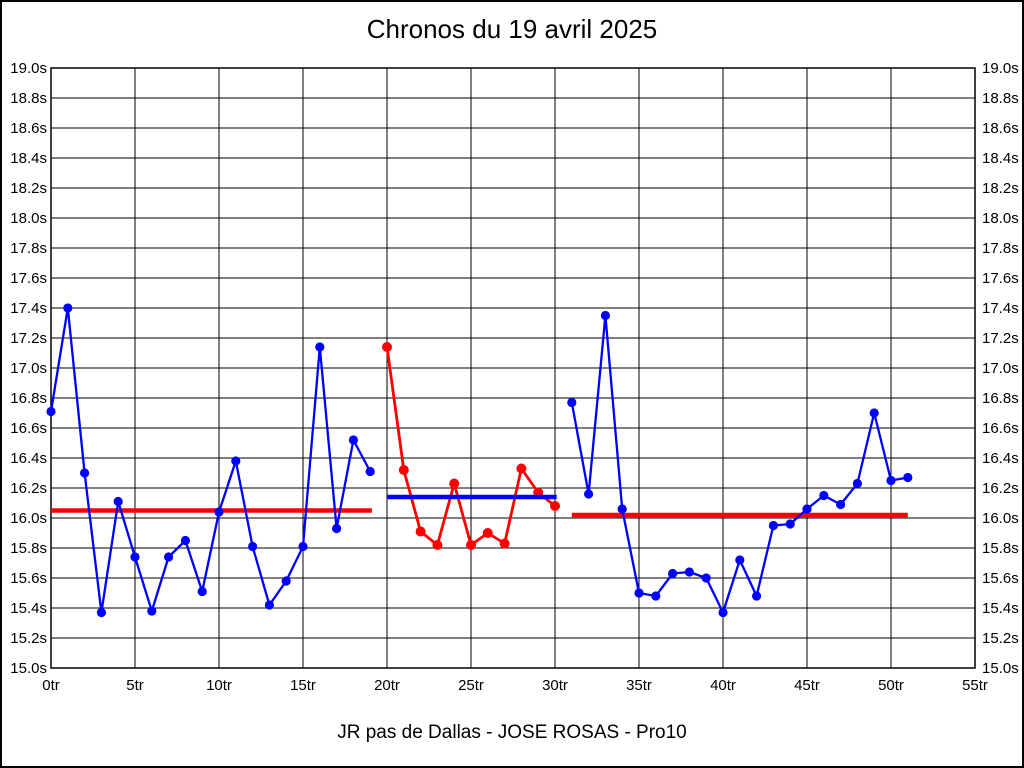  What do you see at coordinates (28, 488) in the screenshot?
I see `y-tick-label-left: 16.2s` at bounding box center [28, 488].